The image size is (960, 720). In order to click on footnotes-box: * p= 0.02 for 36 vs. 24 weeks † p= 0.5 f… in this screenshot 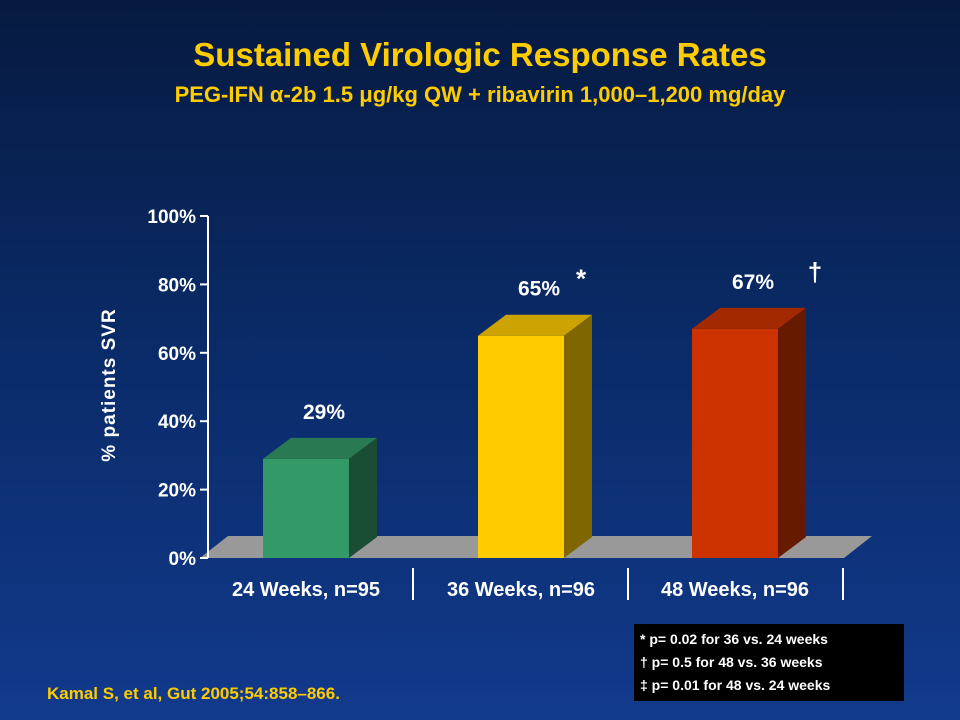, I will do `click(769, 662)`.